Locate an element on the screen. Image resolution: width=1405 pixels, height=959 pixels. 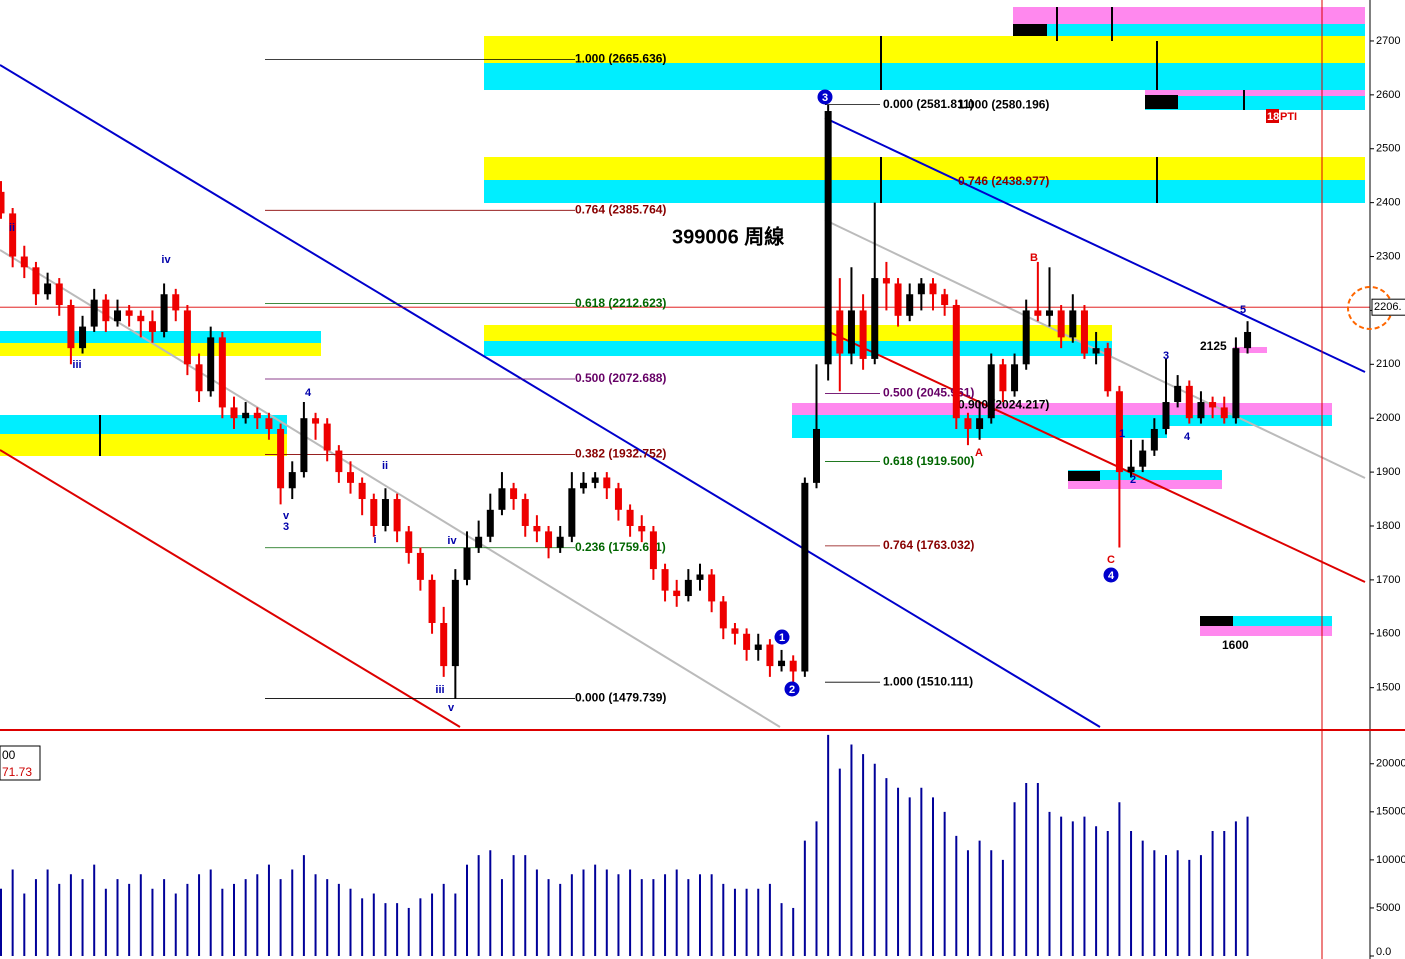
y-tick-label: 2300 is located at coordinates (1388, 256).